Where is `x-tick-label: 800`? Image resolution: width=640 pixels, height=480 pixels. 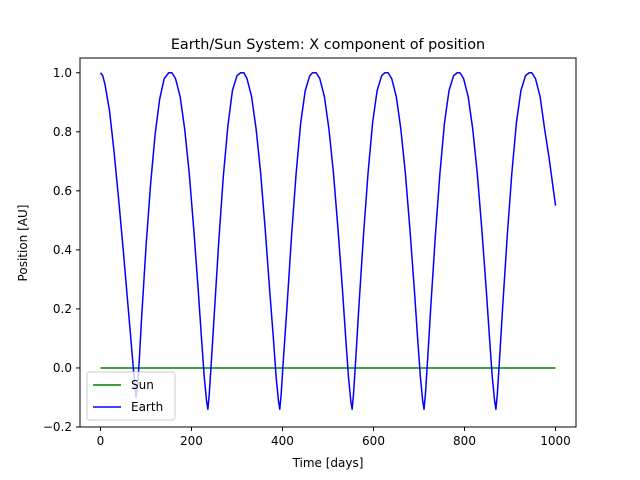 x-tick-label: 800 is located at coordinates (464, 441).